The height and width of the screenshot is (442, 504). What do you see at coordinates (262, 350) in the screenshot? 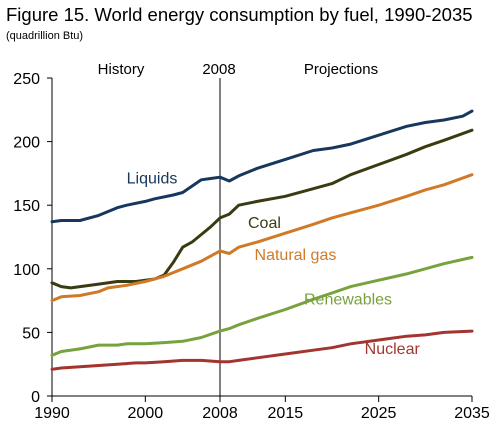
I see `series-line-nuclear` at bounding box center [262, 350].